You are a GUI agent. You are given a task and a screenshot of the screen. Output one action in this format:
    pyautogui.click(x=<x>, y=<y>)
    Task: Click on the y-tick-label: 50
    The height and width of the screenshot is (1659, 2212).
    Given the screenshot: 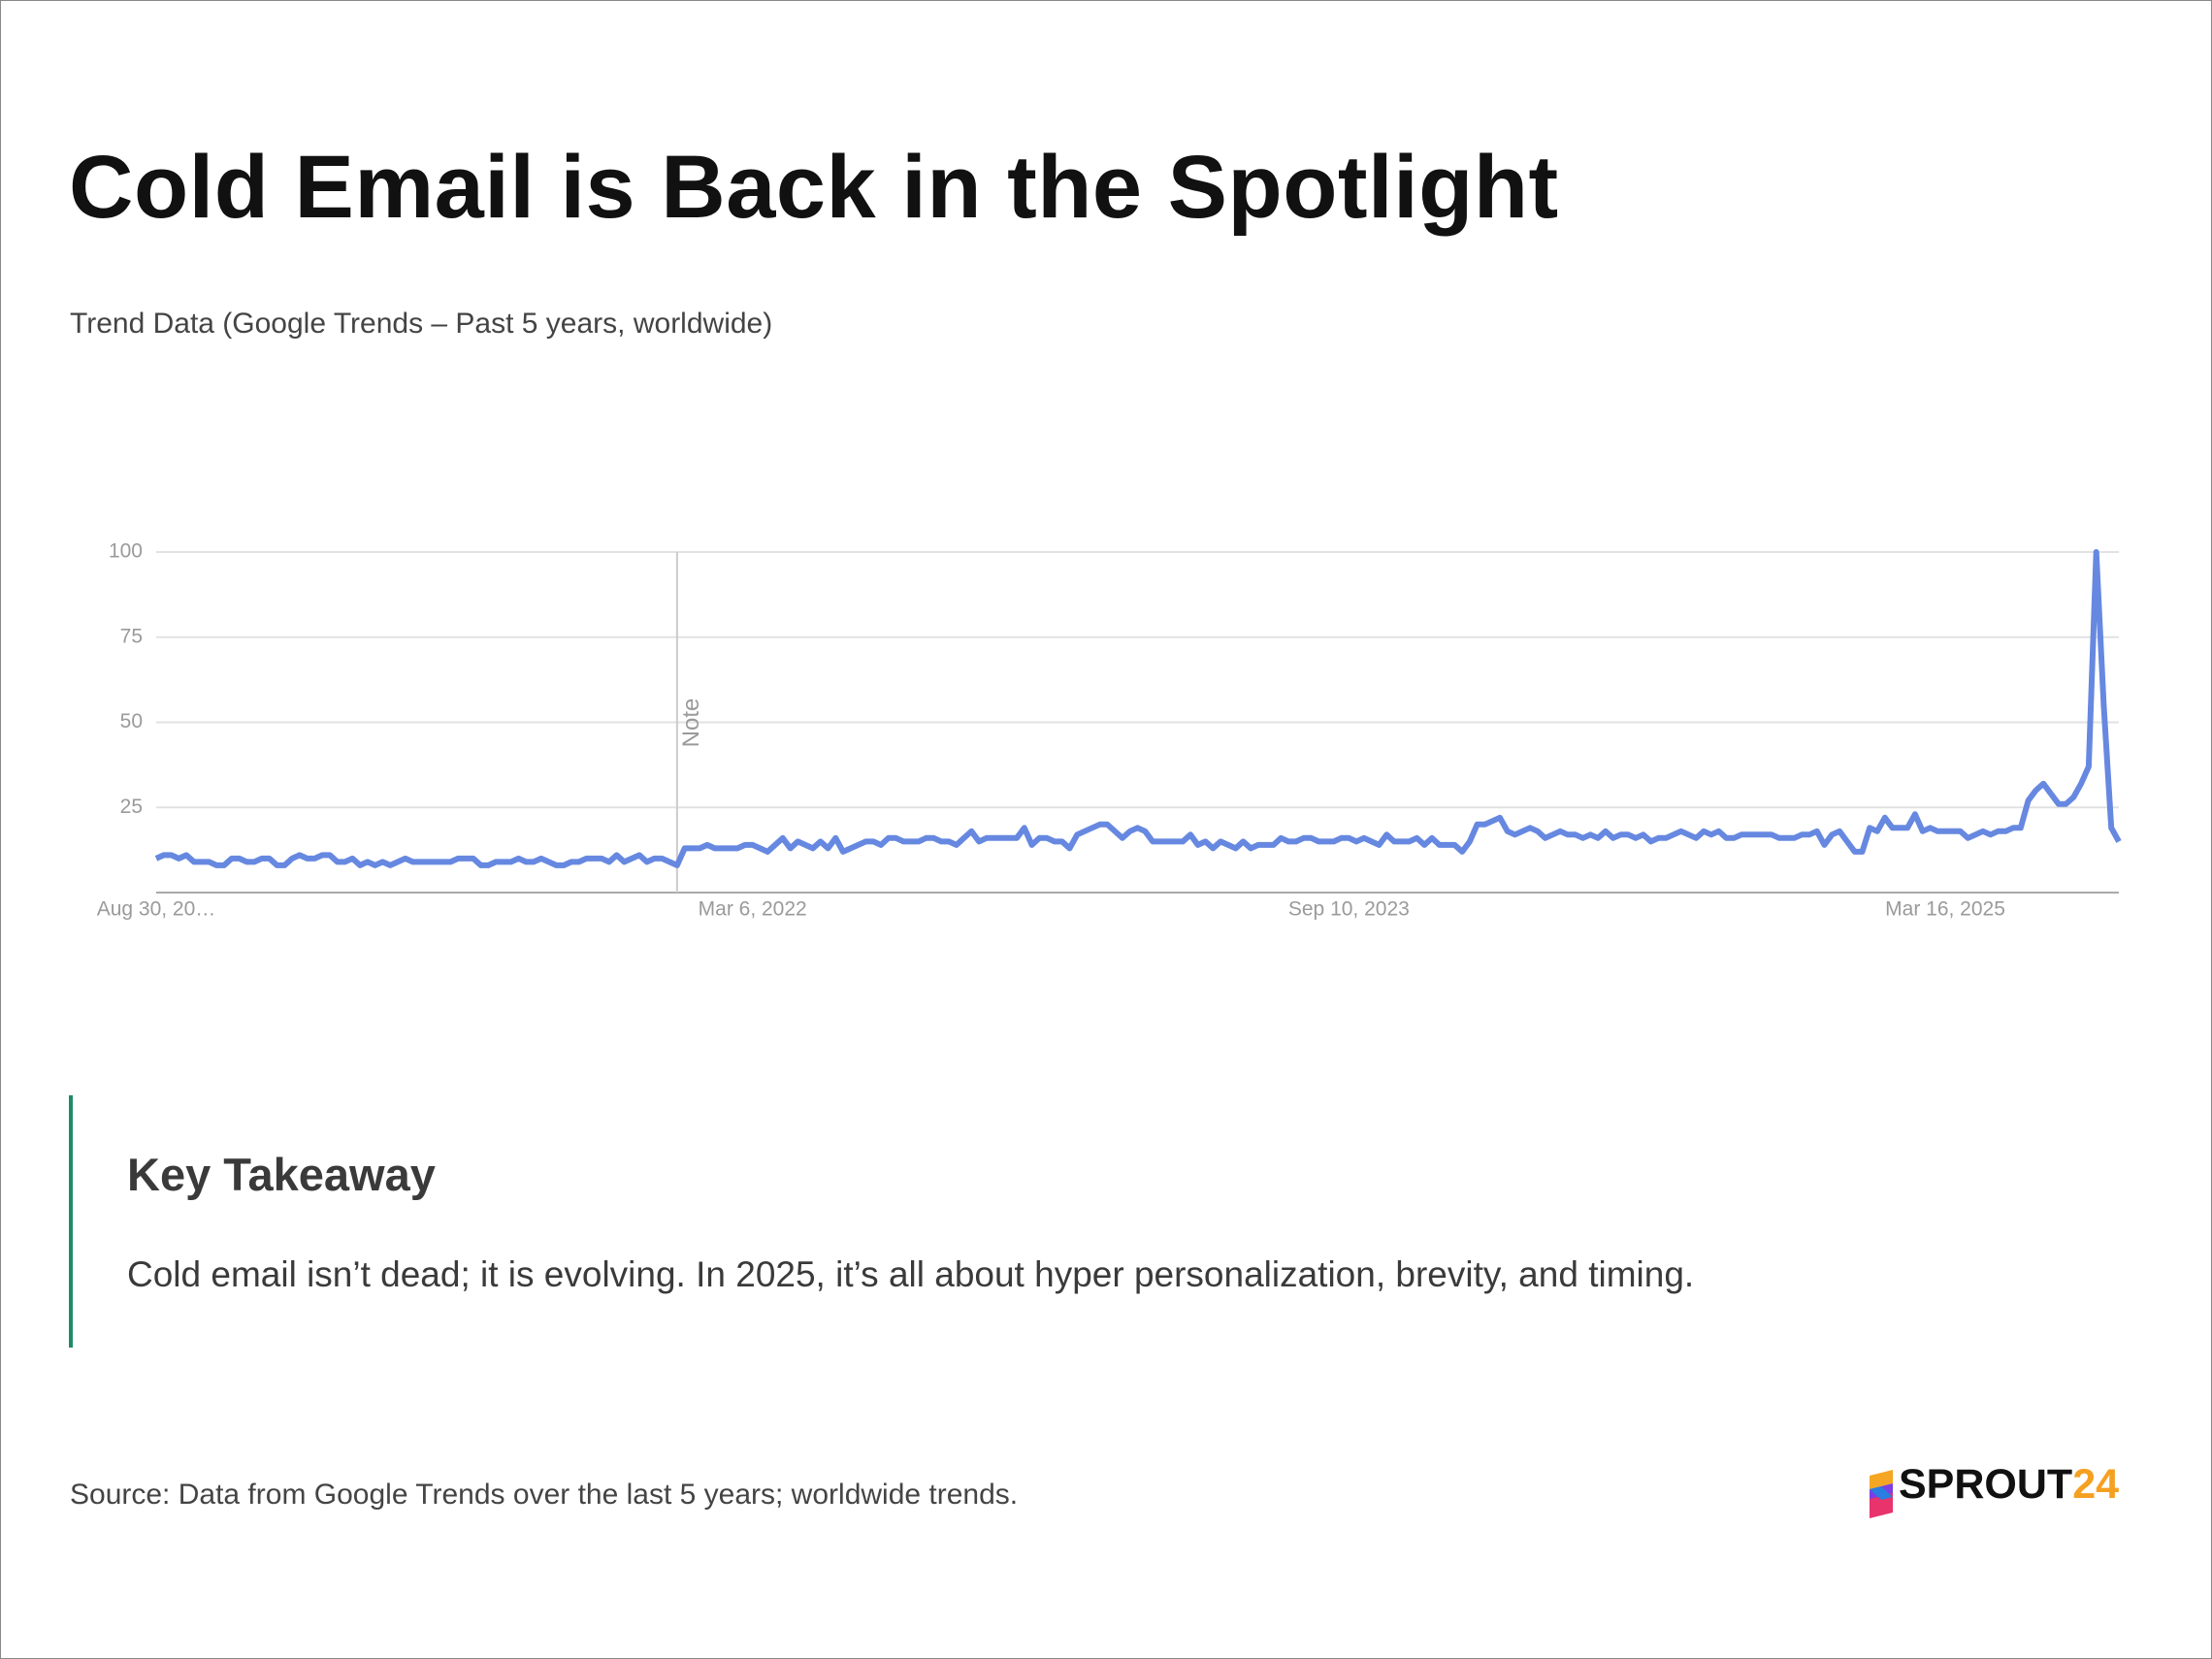 What is the action you would take?
    pyautogui.click(x=131, y=721)
    